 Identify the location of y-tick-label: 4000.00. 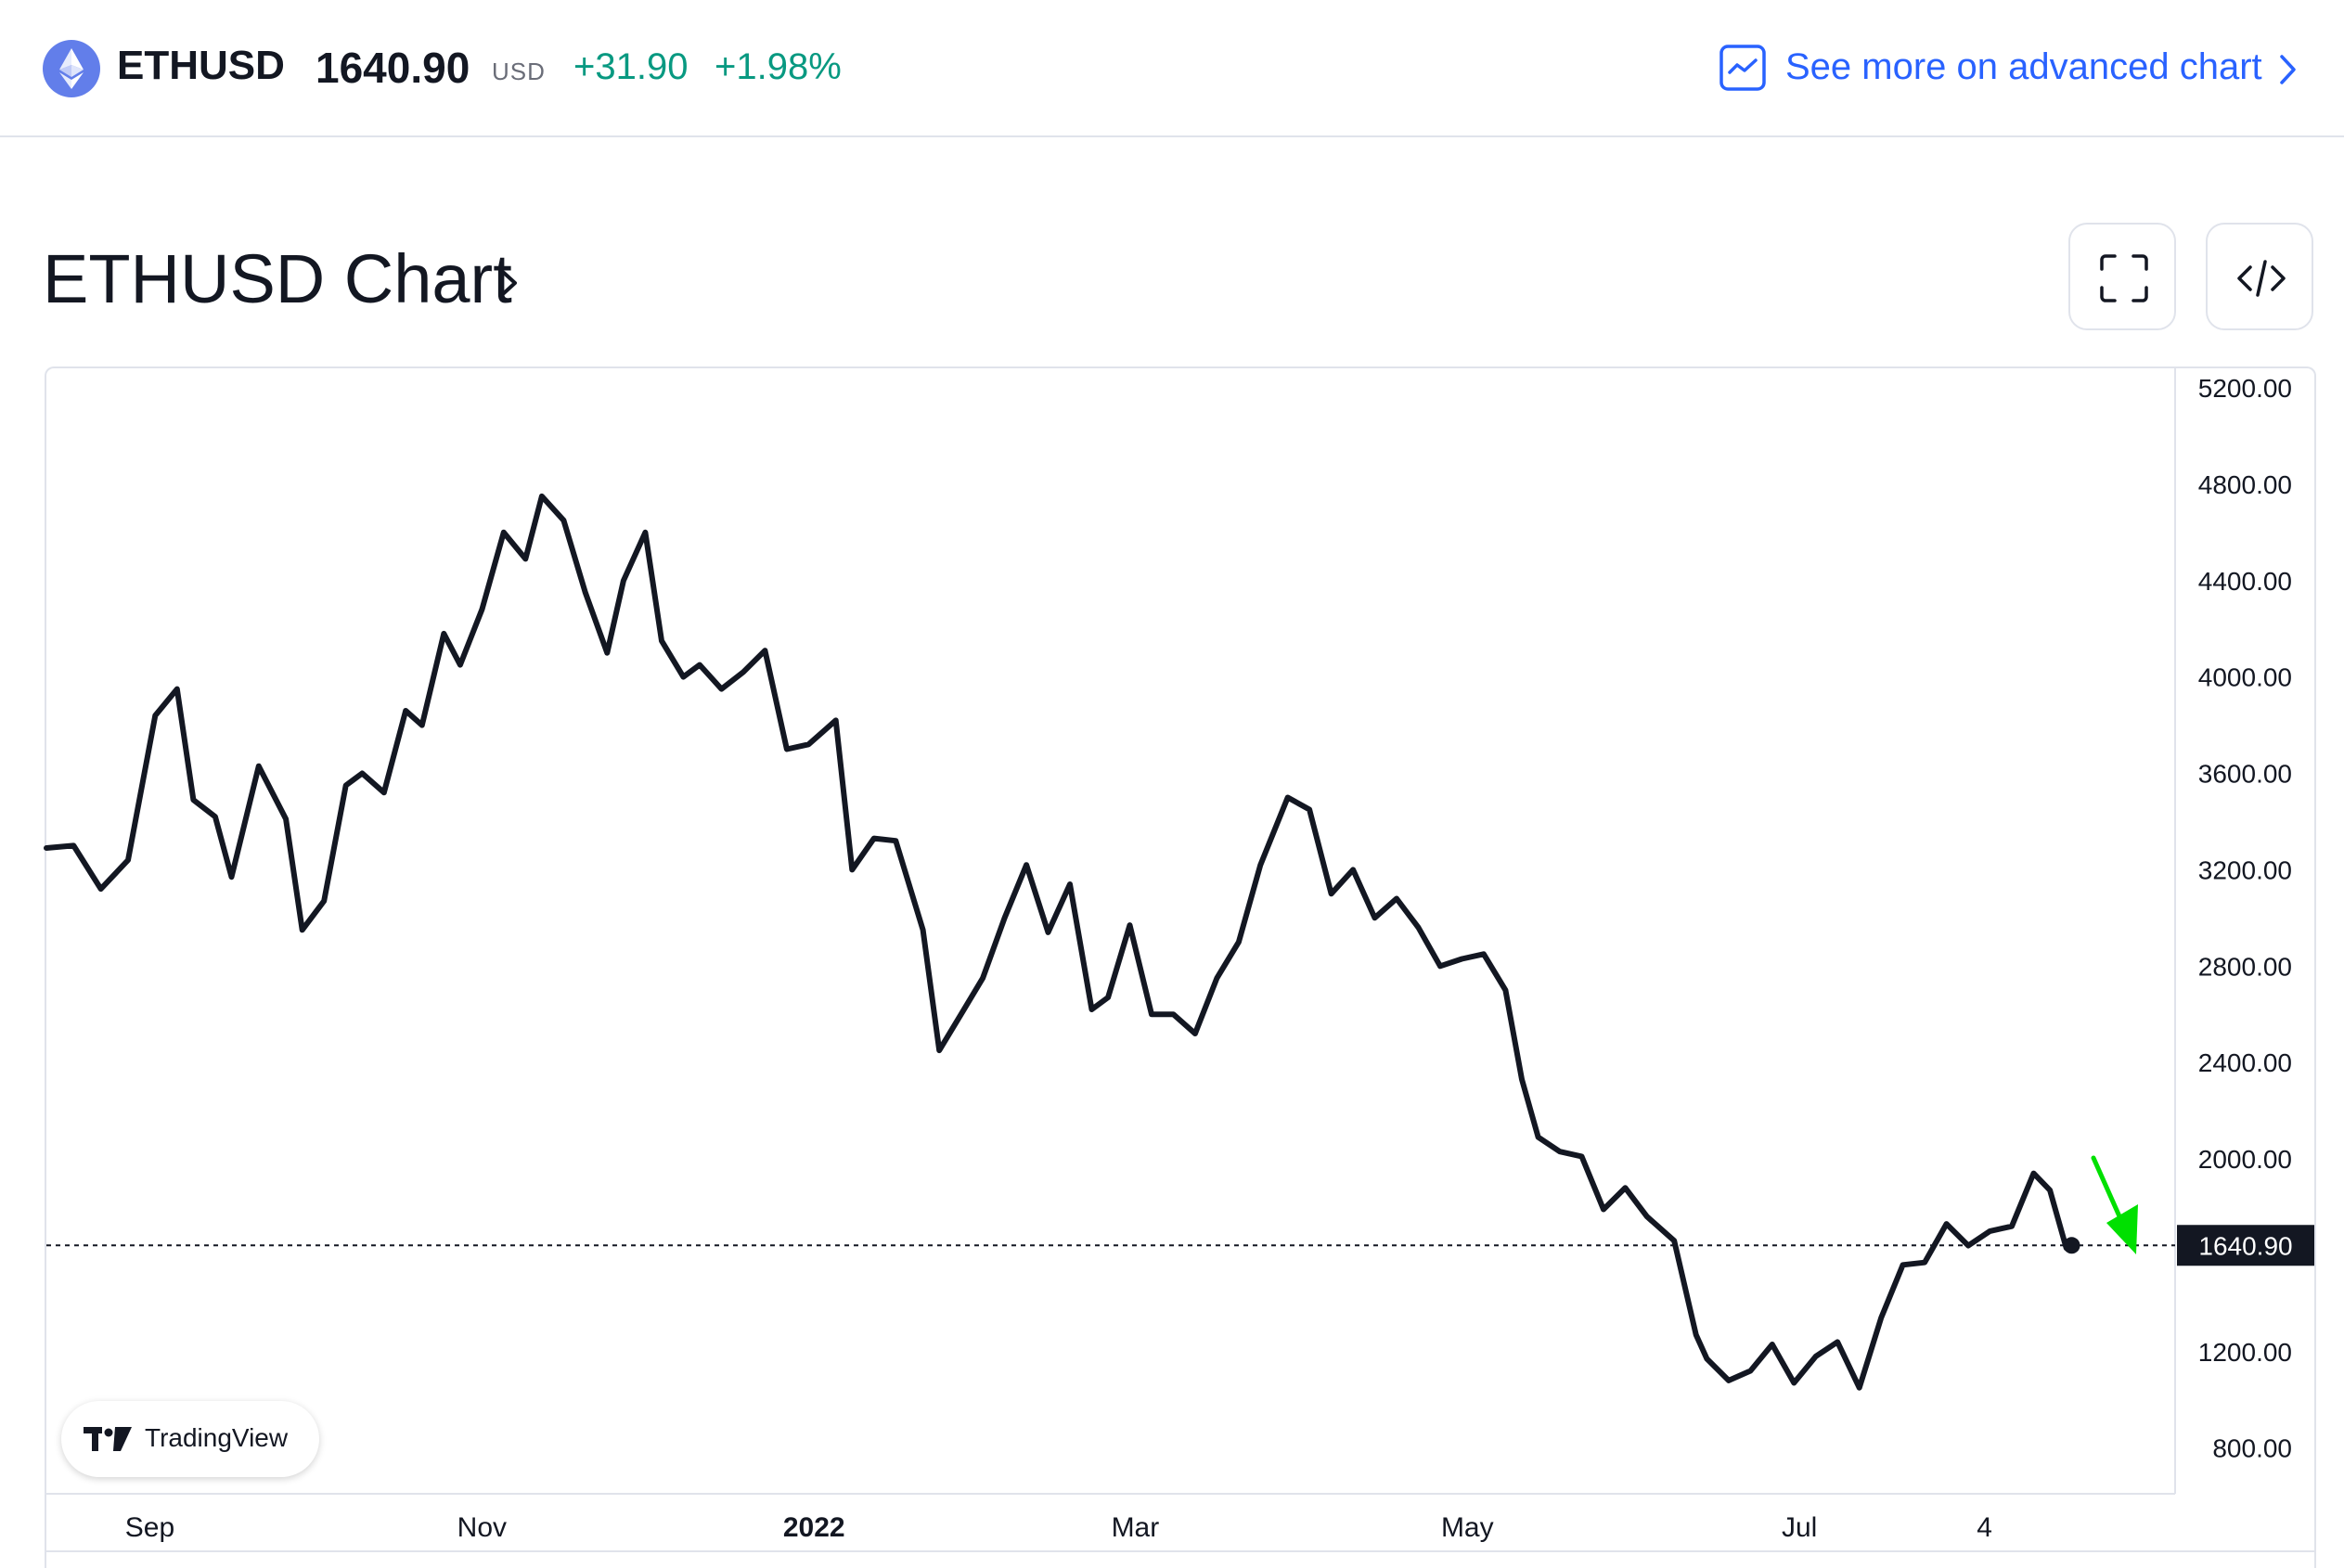
(2245, 678).